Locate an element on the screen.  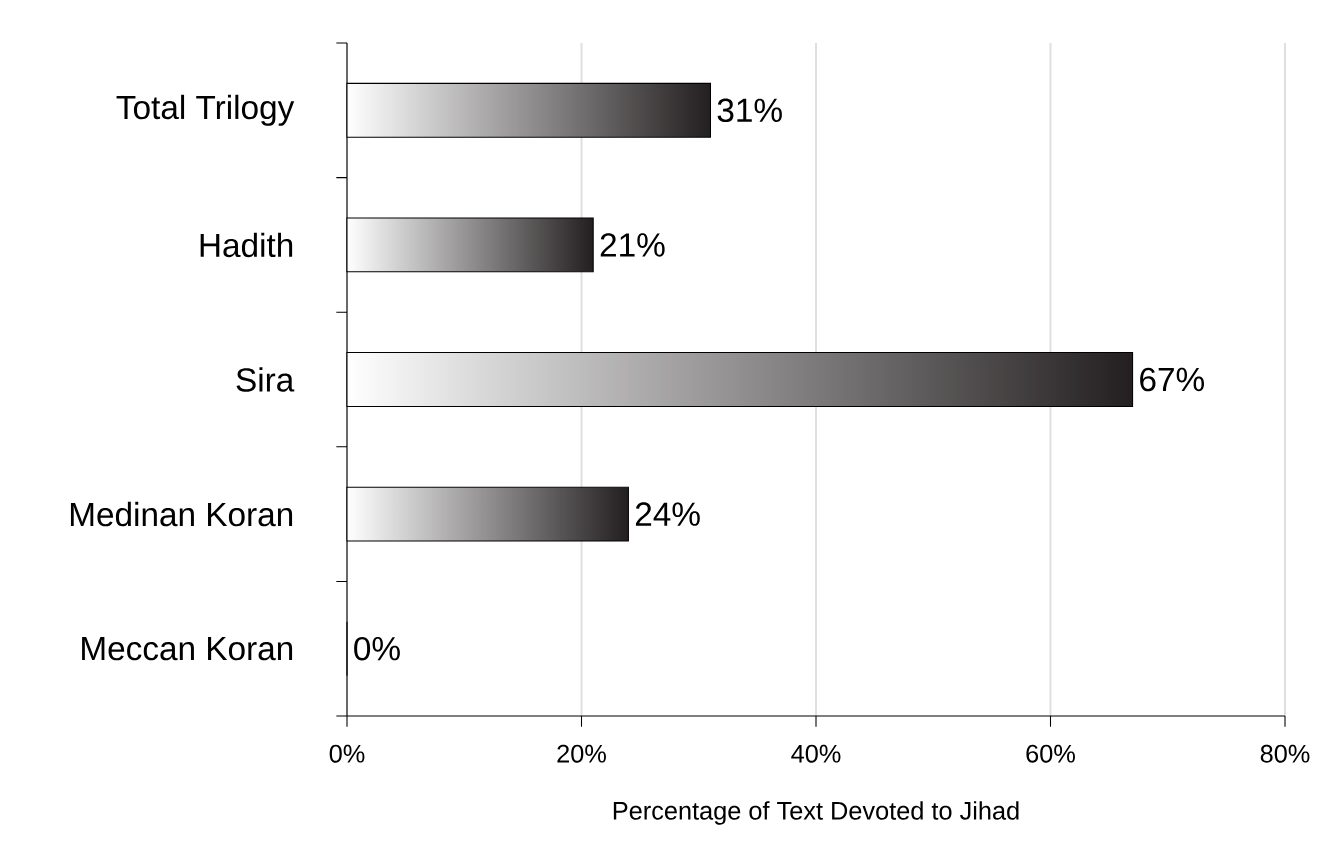
y-tick-label: Hadith is located at coordinates (246, 245).